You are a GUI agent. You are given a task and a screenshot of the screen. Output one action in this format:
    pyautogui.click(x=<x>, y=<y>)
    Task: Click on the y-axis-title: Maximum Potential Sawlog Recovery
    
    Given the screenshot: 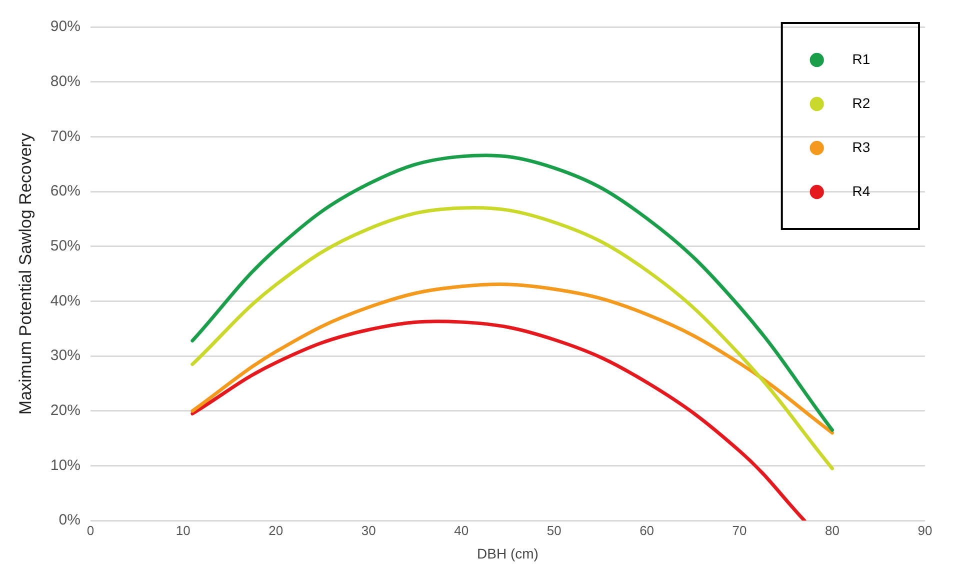 What is the action you would take?
    pyautogui.click(x=25, y=273)
    